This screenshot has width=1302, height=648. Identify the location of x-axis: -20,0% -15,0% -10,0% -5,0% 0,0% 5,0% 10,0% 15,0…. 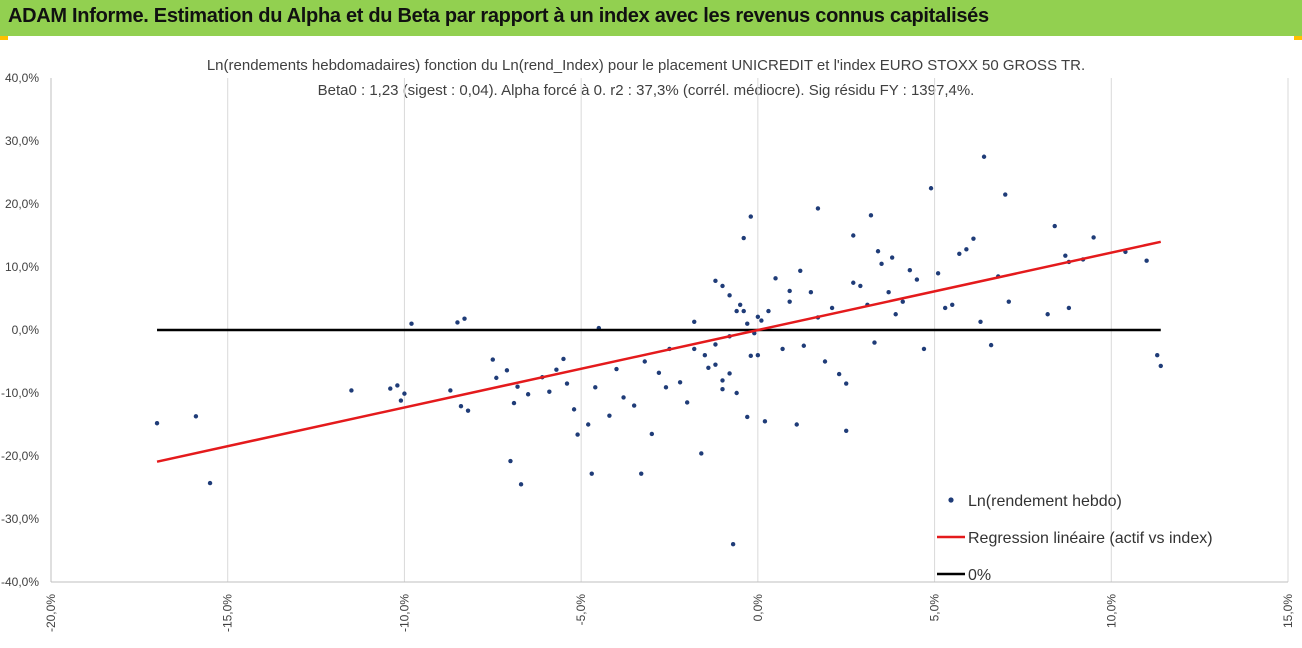
(669, 613).